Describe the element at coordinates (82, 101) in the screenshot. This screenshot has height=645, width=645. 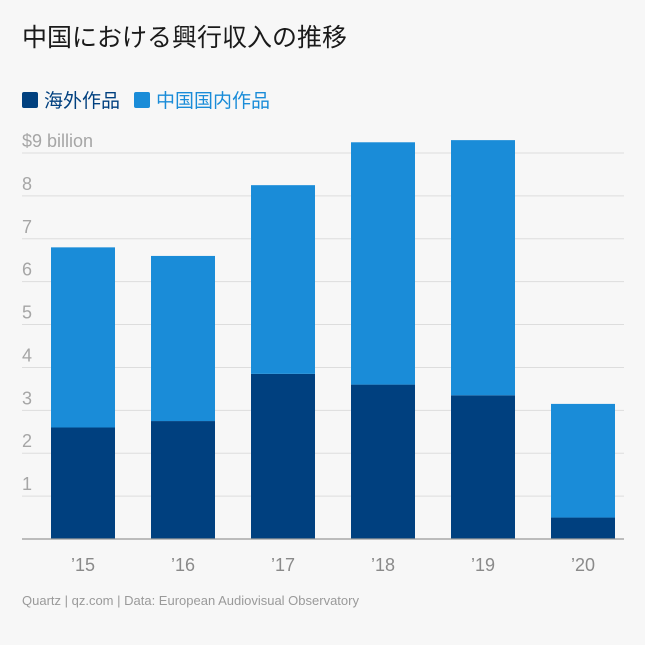
I see `legend-label-foreign: 海外作品` at that location.